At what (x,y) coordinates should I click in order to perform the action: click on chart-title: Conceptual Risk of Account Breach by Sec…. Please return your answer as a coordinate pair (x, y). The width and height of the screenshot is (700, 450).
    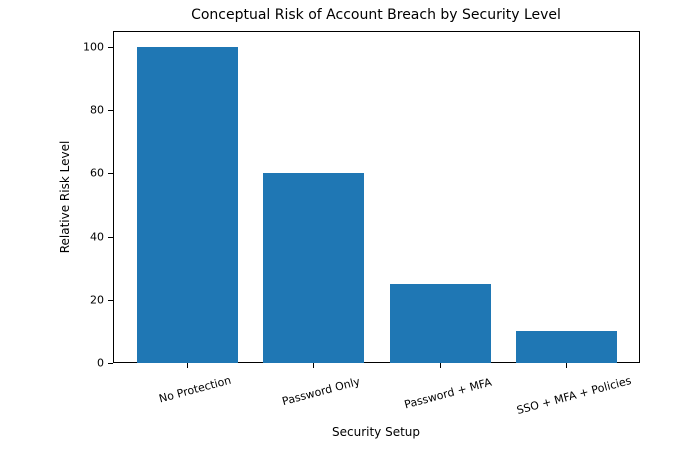
    Looking at the image, I should click on (376, 15).